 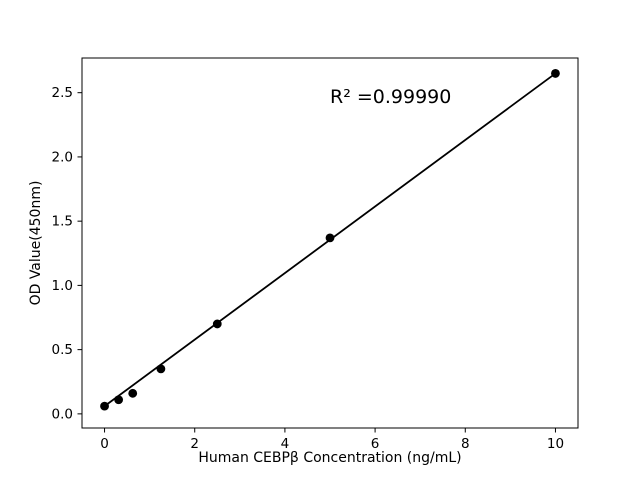 I want to click on y-tick-label: 1.0, so click(x=62, y=286).